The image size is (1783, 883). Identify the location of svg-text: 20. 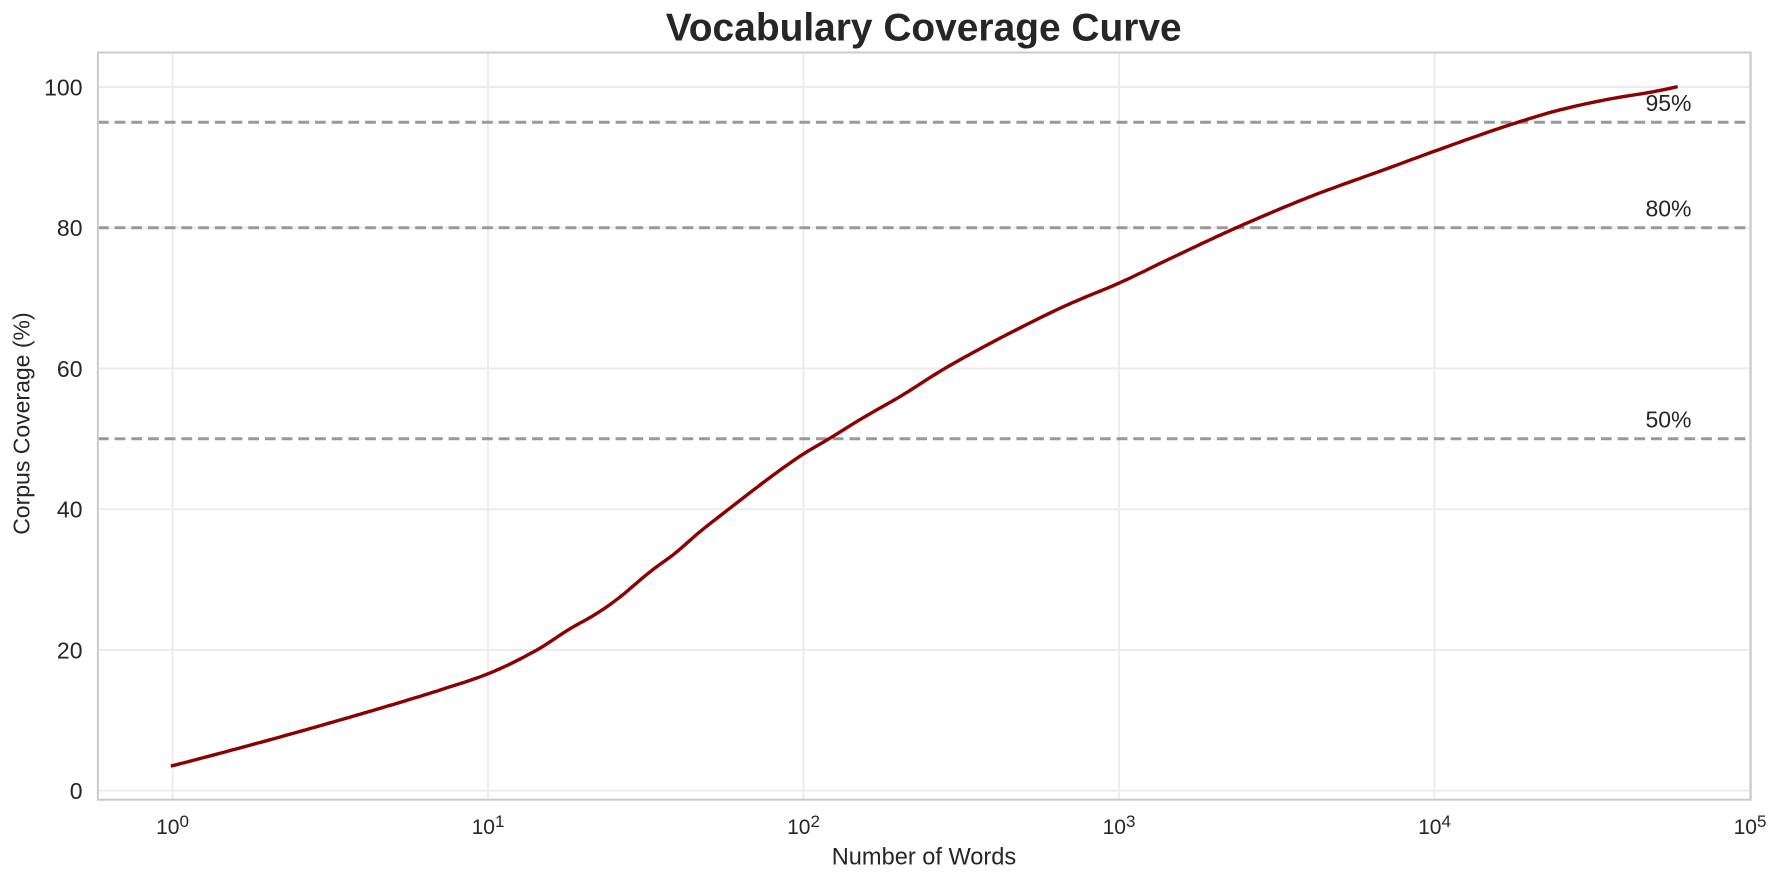
(70, 650).